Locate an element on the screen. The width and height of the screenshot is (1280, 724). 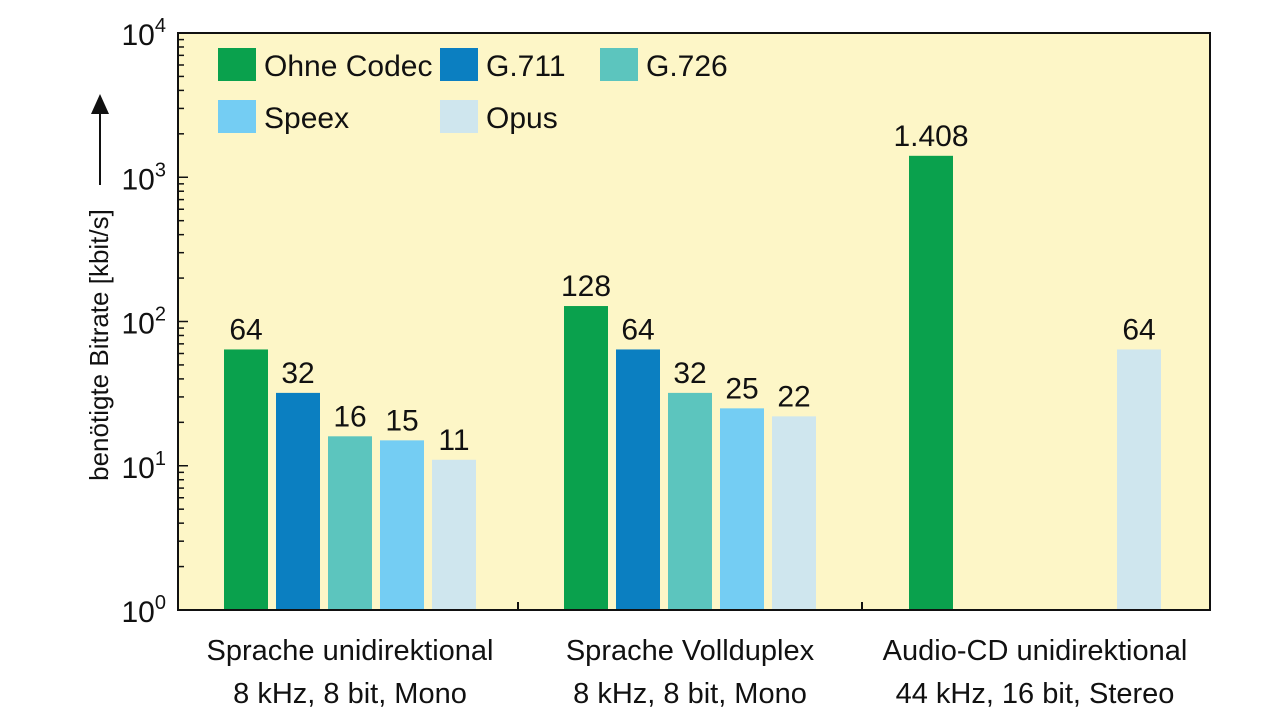
legend-swatch-speex is located at coordinates (237, 116).